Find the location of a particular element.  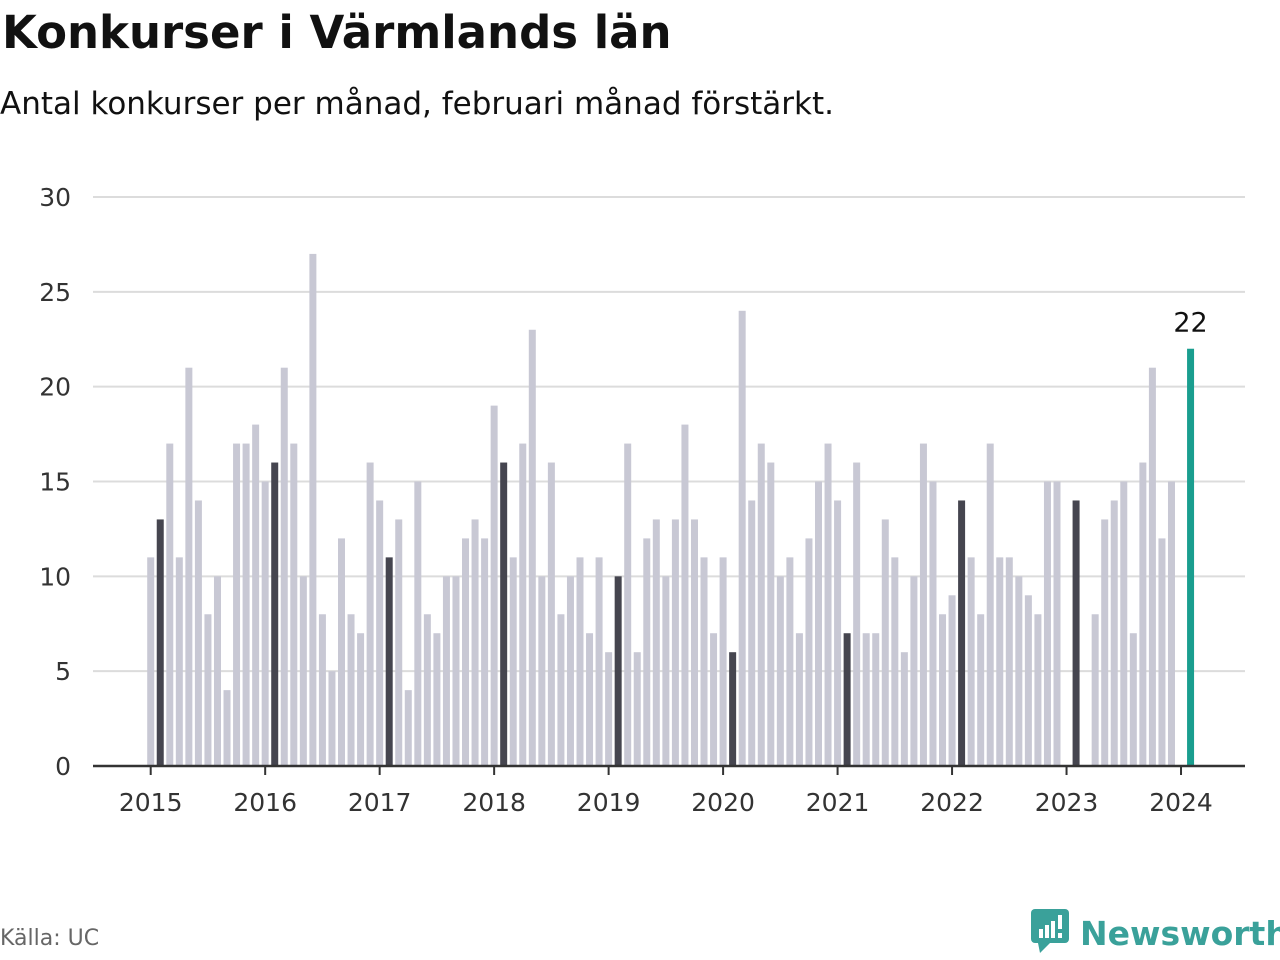

y-tick-label: 0 is located at coordinates (63, 766).